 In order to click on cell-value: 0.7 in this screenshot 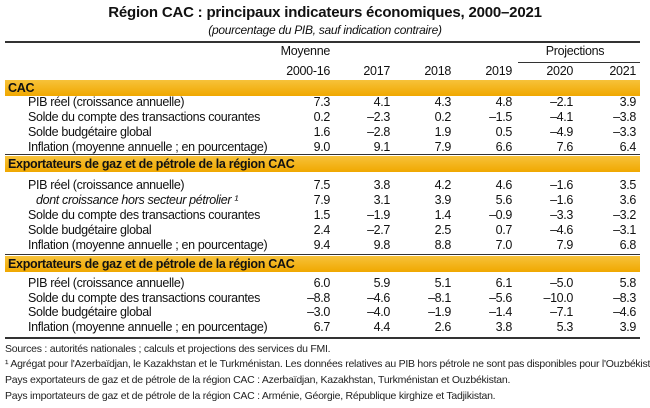, I will do `click(504, 230)`.